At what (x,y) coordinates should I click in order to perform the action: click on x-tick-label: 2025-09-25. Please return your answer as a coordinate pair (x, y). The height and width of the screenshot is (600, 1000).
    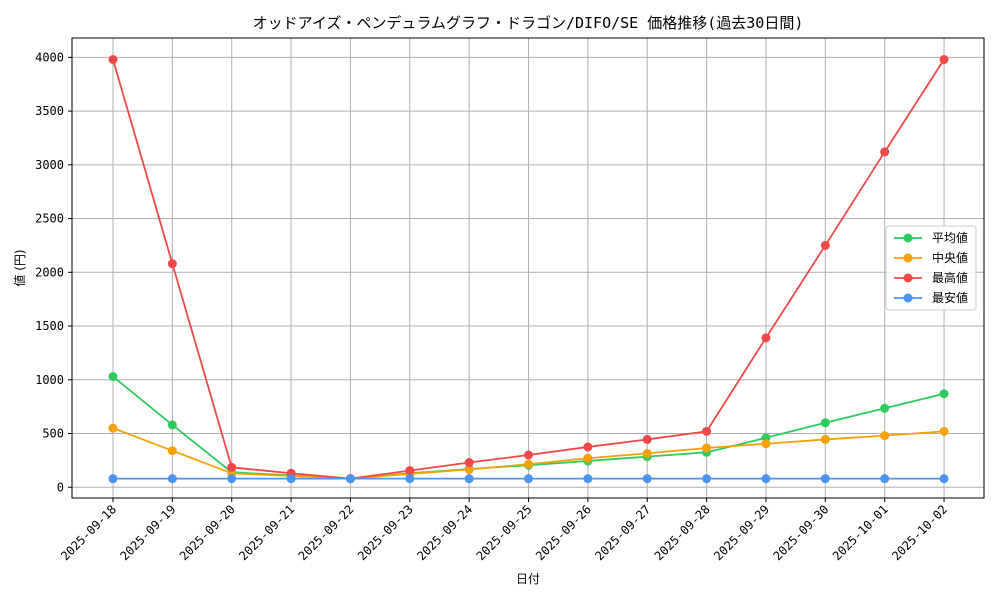
    Looking at the image, I should click on (504, 532).